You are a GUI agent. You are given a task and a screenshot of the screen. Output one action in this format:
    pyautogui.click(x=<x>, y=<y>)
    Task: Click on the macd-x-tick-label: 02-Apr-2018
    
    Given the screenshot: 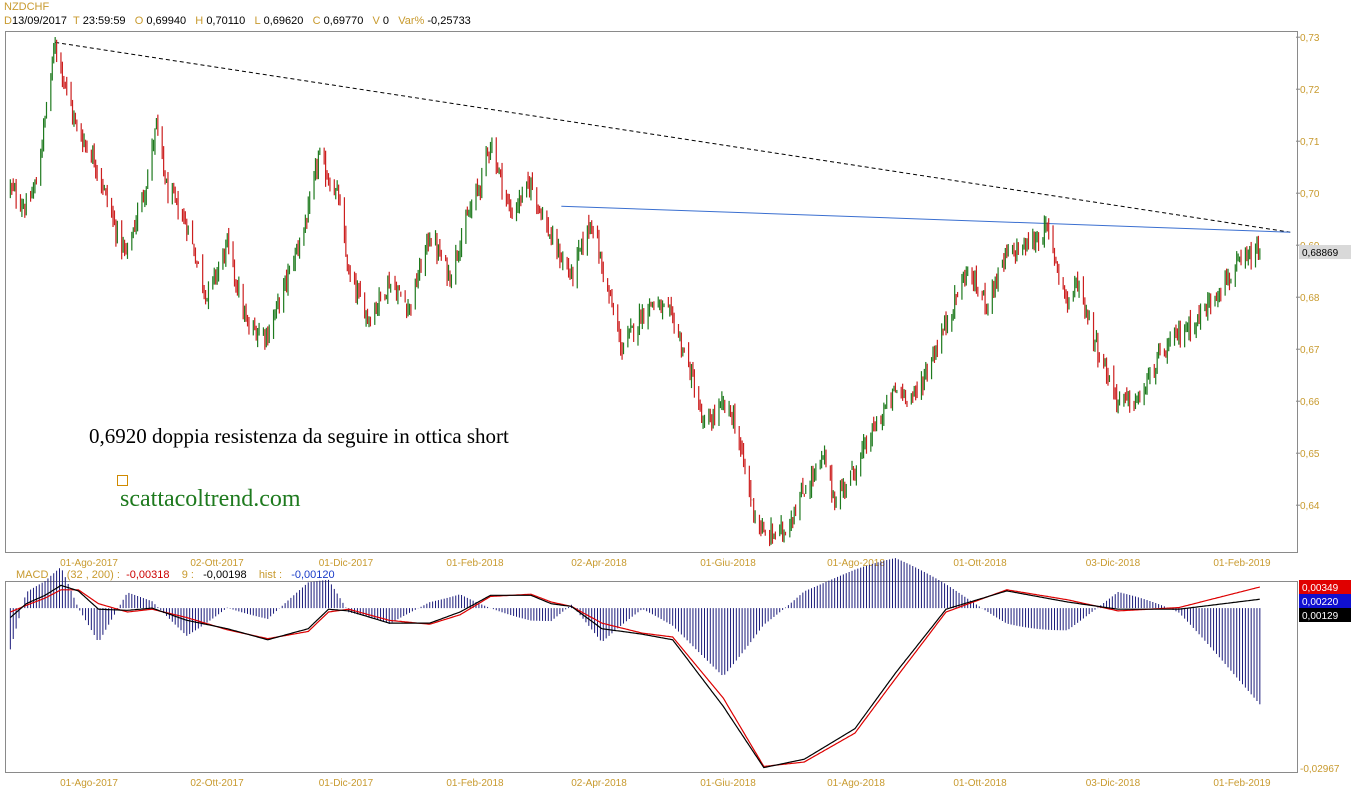 What is the action you would take?
    pyautogui.click(x=599, y=783)
    